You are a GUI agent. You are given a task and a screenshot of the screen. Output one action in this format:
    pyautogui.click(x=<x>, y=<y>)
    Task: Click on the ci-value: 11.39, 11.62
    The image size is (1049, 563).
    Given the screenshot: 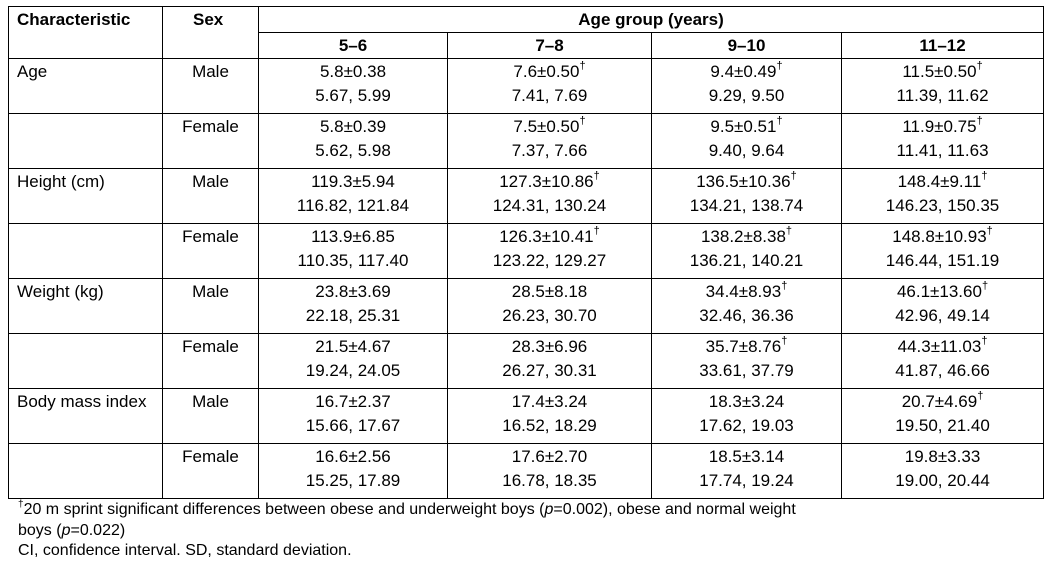 What is the action you would take?
    pyautogui.click(x=942, y=95)
    